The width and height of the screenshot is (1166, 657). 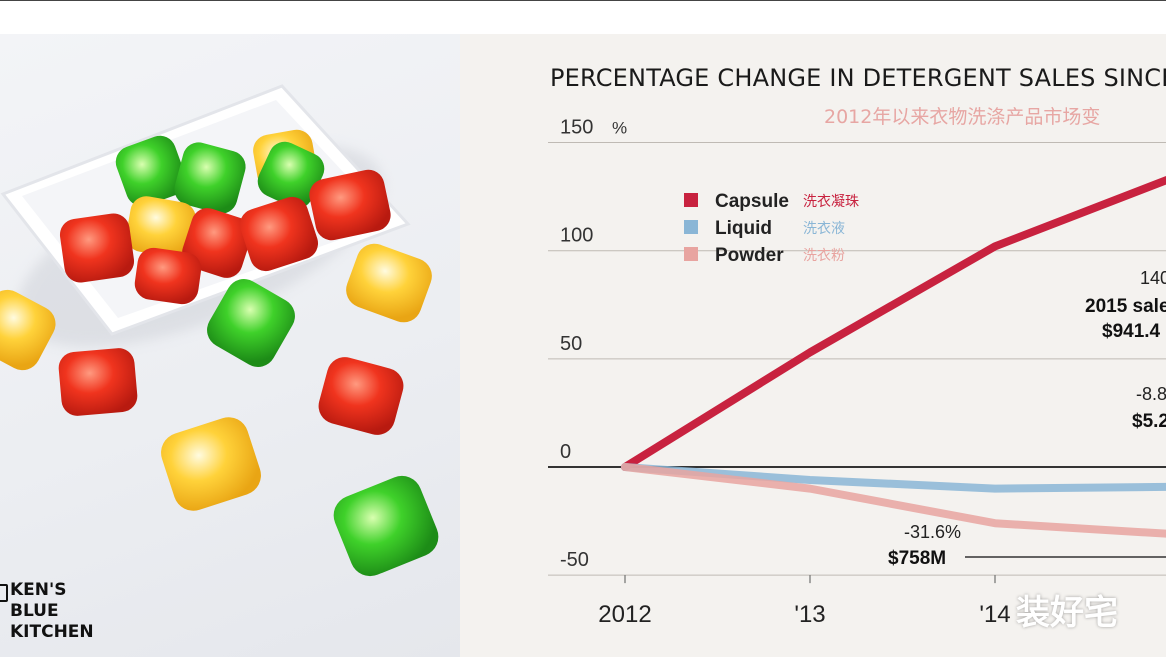 What do you see at coordinates (225, 217) in the screenshot?
I see `pods-in-tray` at bounding box center [225, 217].